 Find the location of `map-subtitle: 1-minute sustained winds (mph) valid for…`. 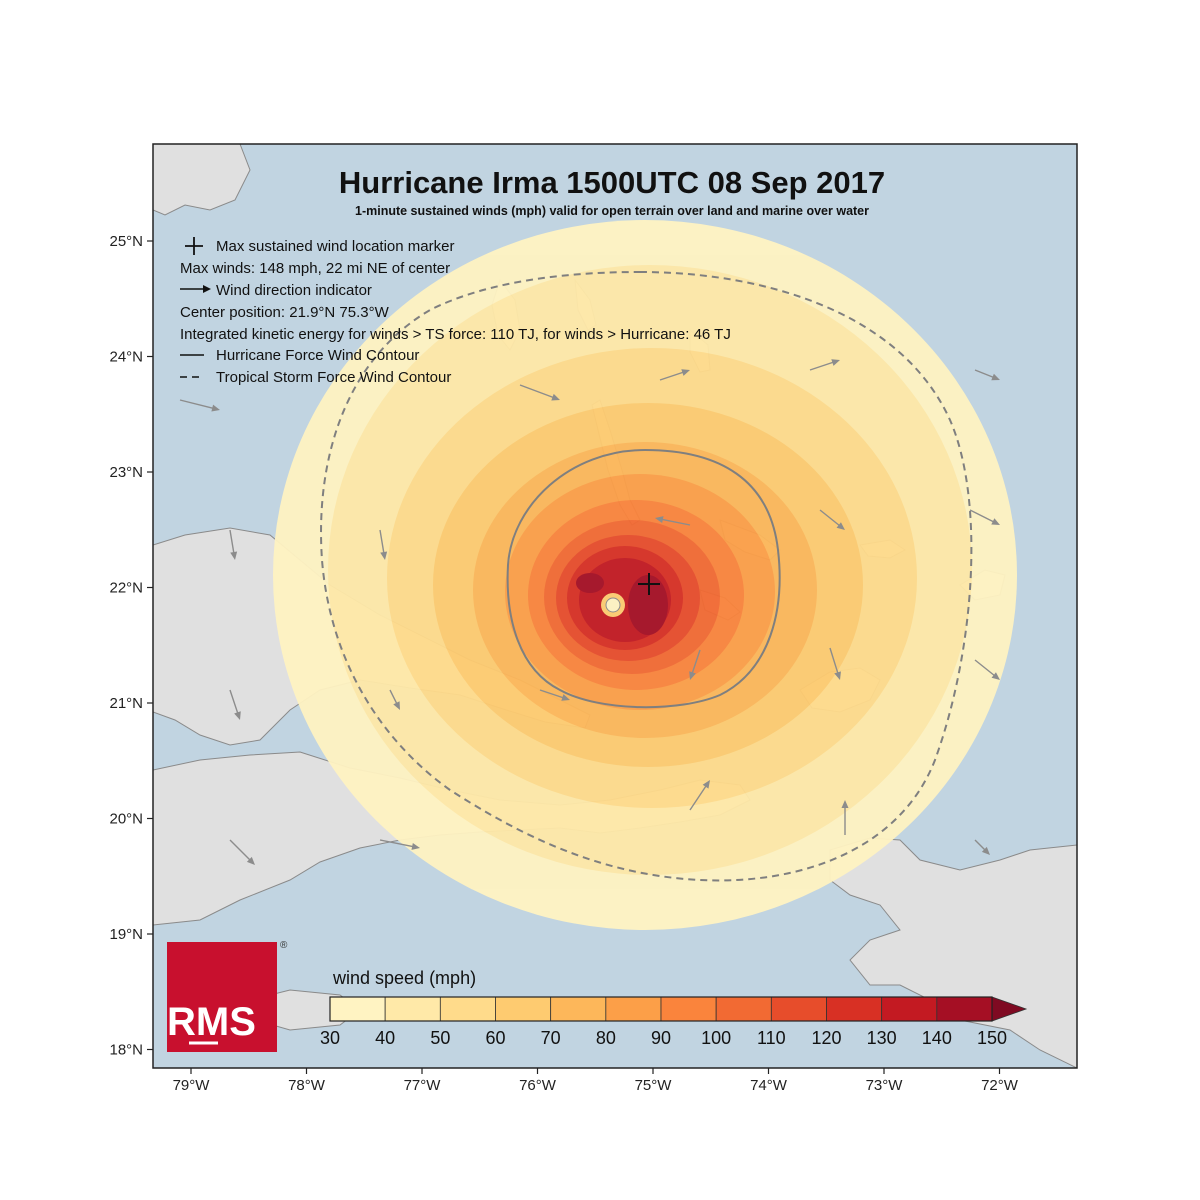

map-subtitle: 1-minute sustained winds (mph) valid for… is located at coordinates (612, 211).